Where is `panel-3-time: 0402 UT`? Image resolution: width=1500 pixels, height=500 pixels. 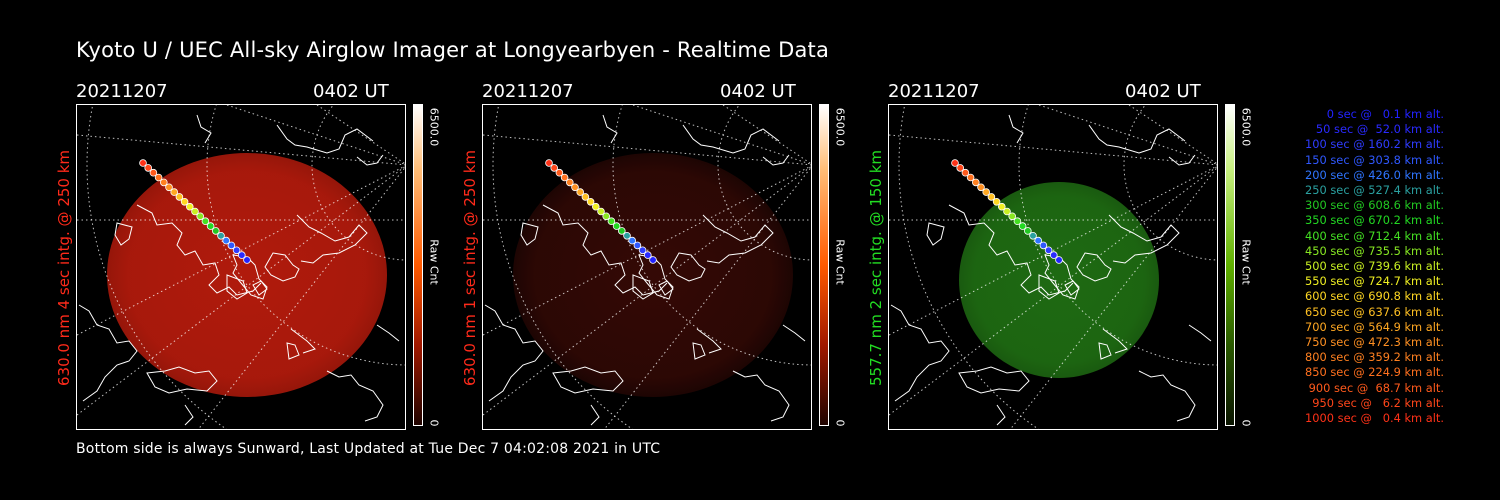
panel-3-time: 0402 UT is located at coordinates (1163, 91).